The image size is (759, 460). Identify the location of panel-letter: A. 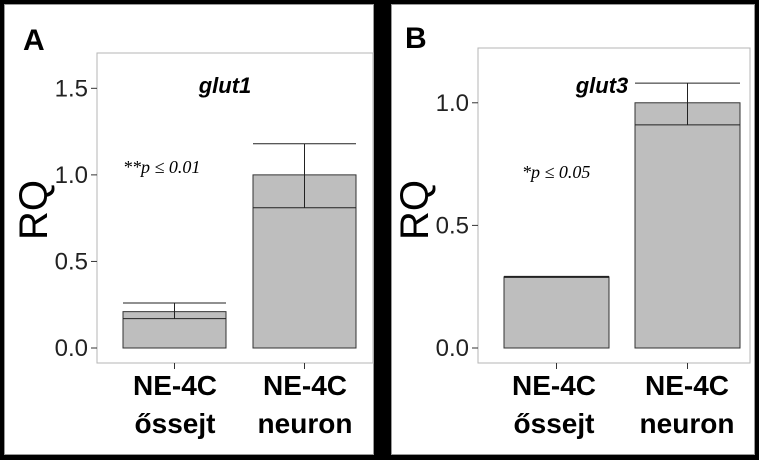
(34, 40).